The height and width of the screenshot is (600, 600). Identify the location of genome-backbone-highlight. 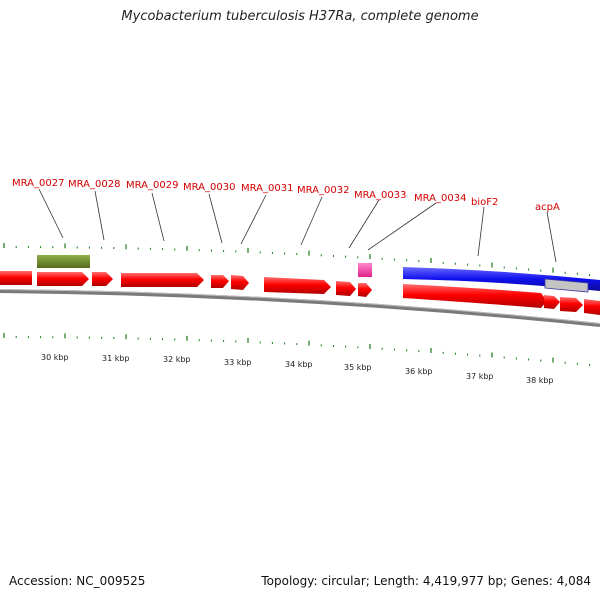
(300, 306).